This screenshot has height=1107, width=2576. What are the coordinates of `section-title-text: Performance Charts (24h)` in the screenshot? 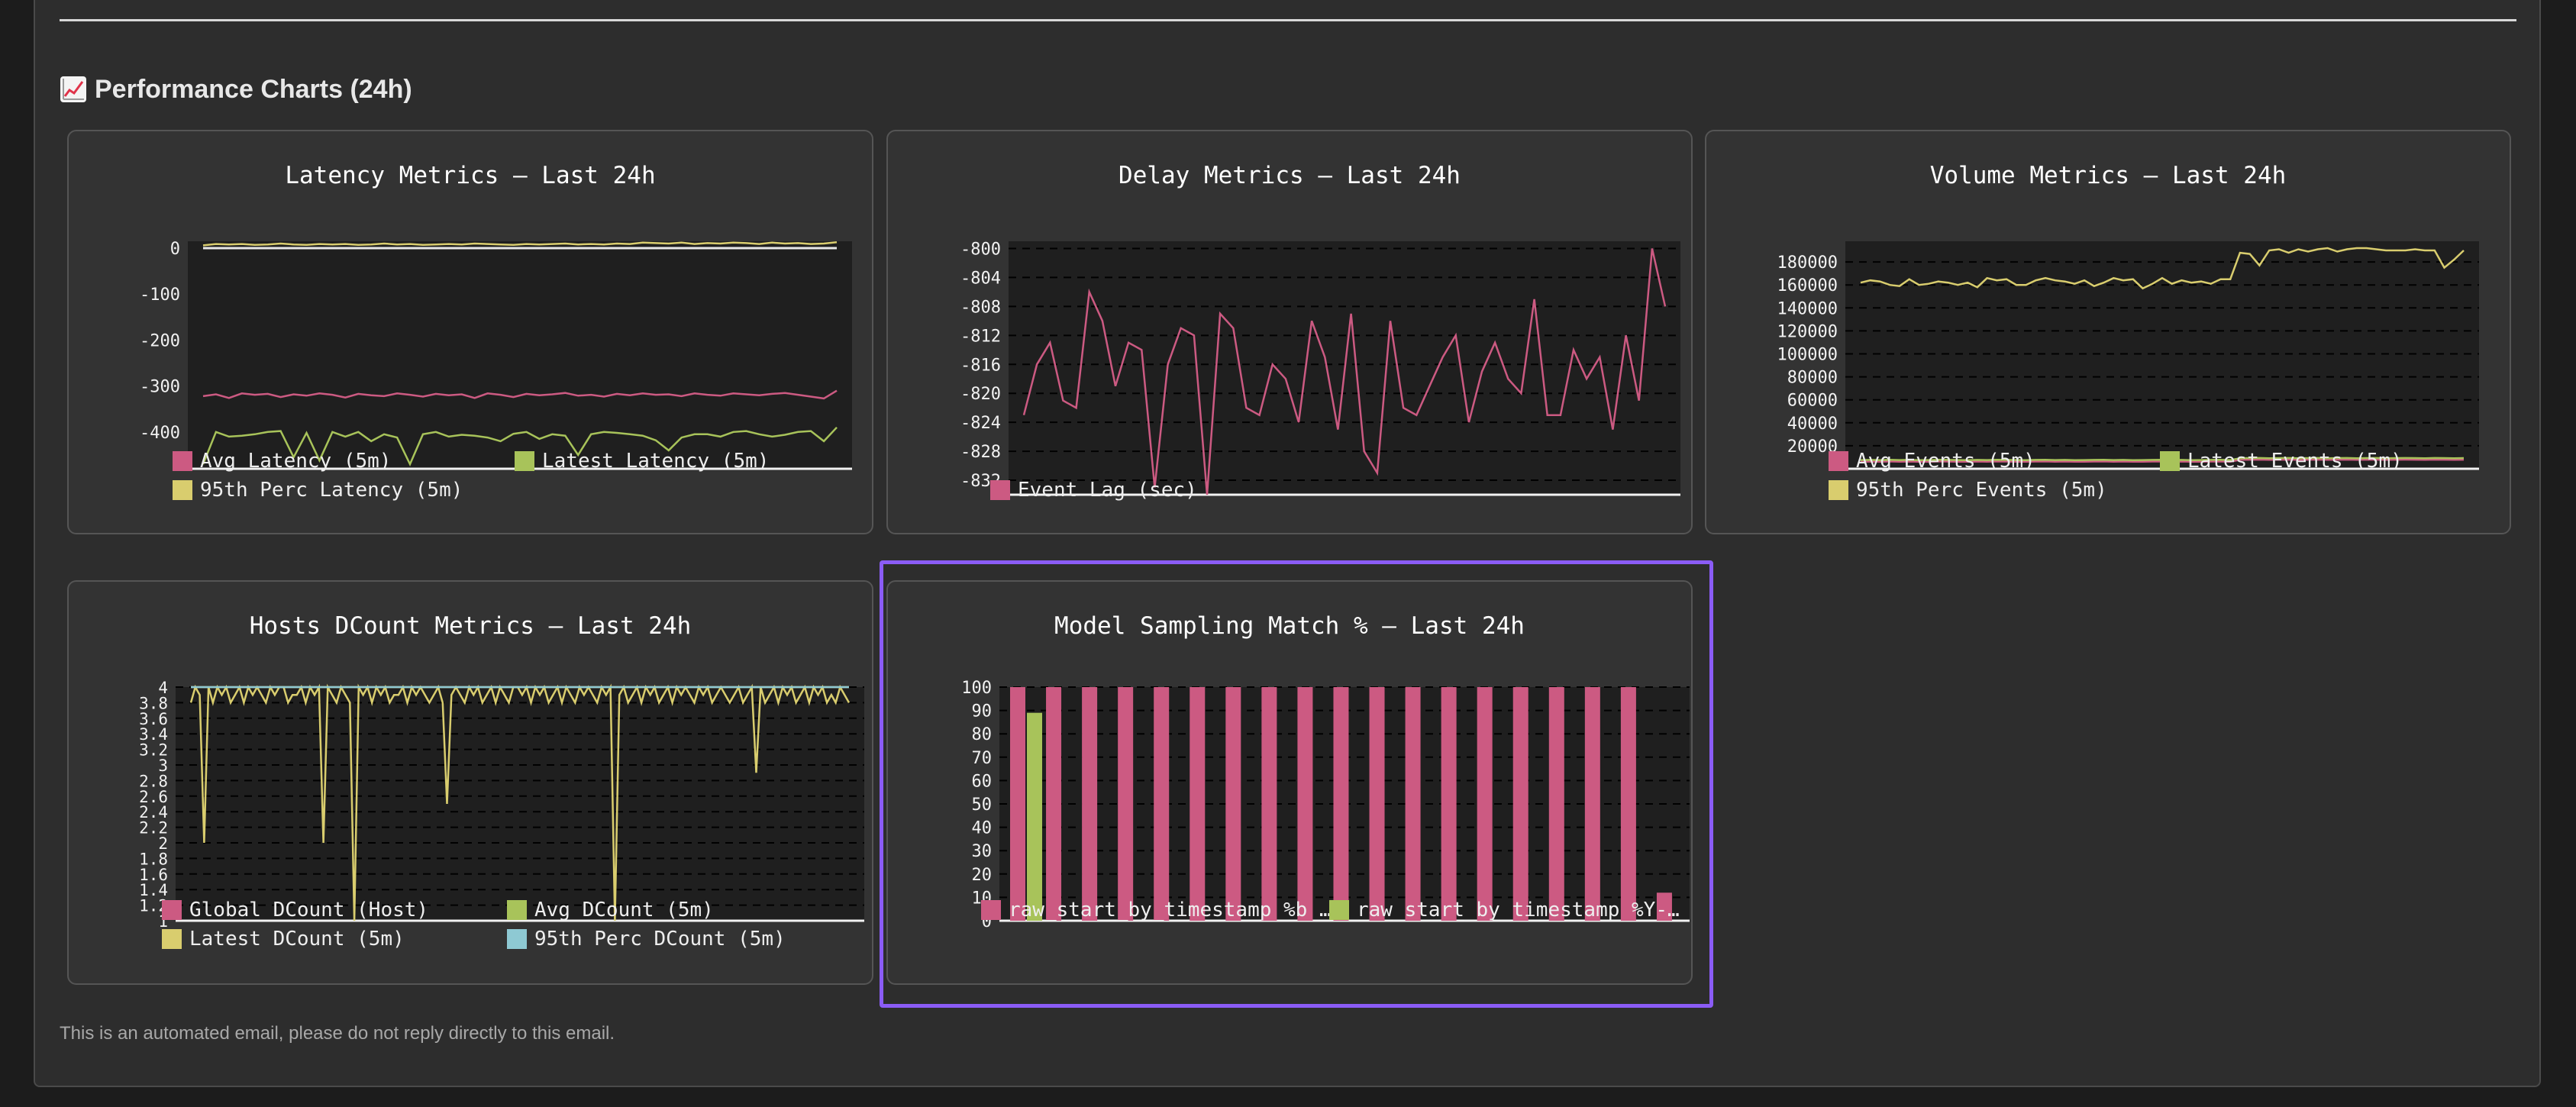 It's located at (253, 89).